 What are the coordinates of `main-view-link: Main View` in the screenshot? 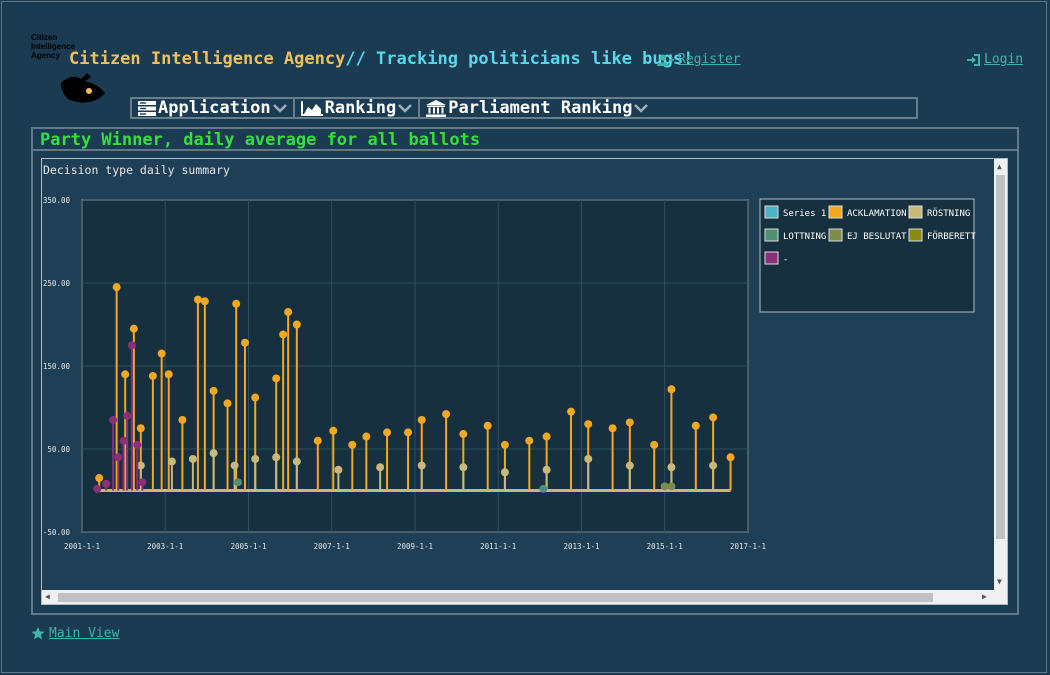 It's located at (75, 633).